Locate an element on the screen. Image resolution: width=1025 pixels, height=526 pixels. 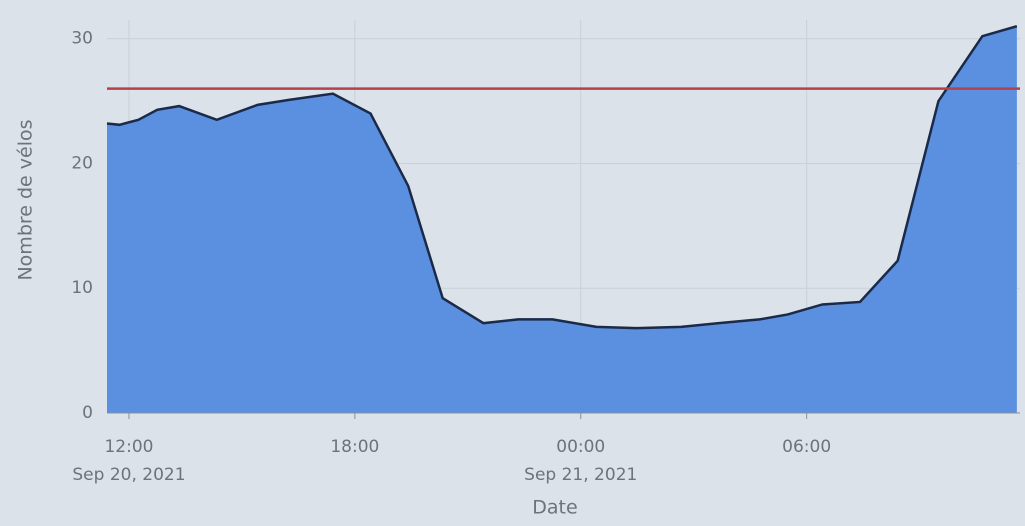
y-tick-label: 30 is located at coordinates (82, 39).